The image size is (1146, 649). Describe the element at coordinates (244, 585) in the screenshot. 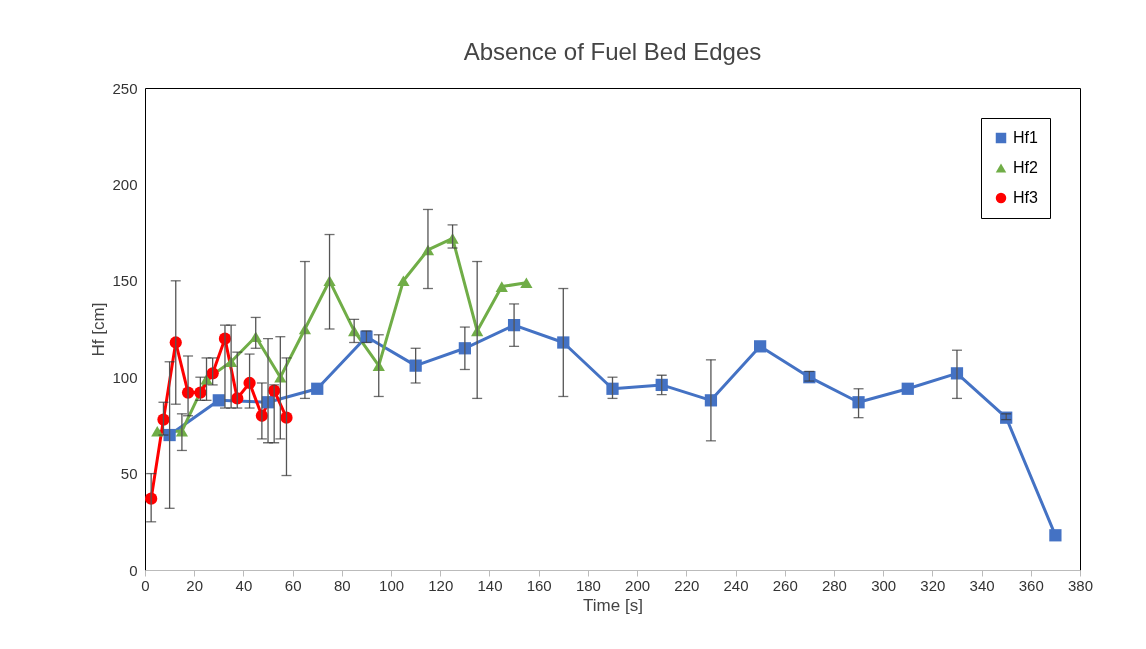

I see `x-tick-label: 40` at that location.